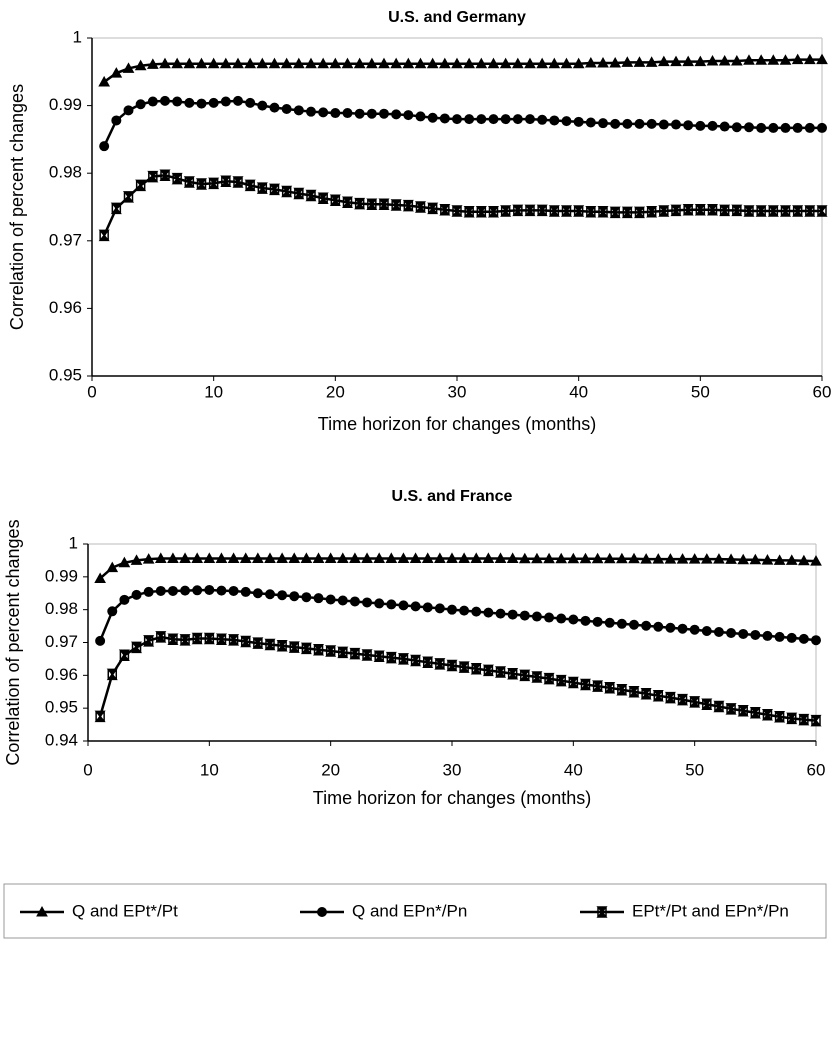 The image size is (832, 1056). Describe the element at coordinates (710, 910) in the screenshot. I see `legend-label: EPt*/Pt and EPn*/Pn` at that location.